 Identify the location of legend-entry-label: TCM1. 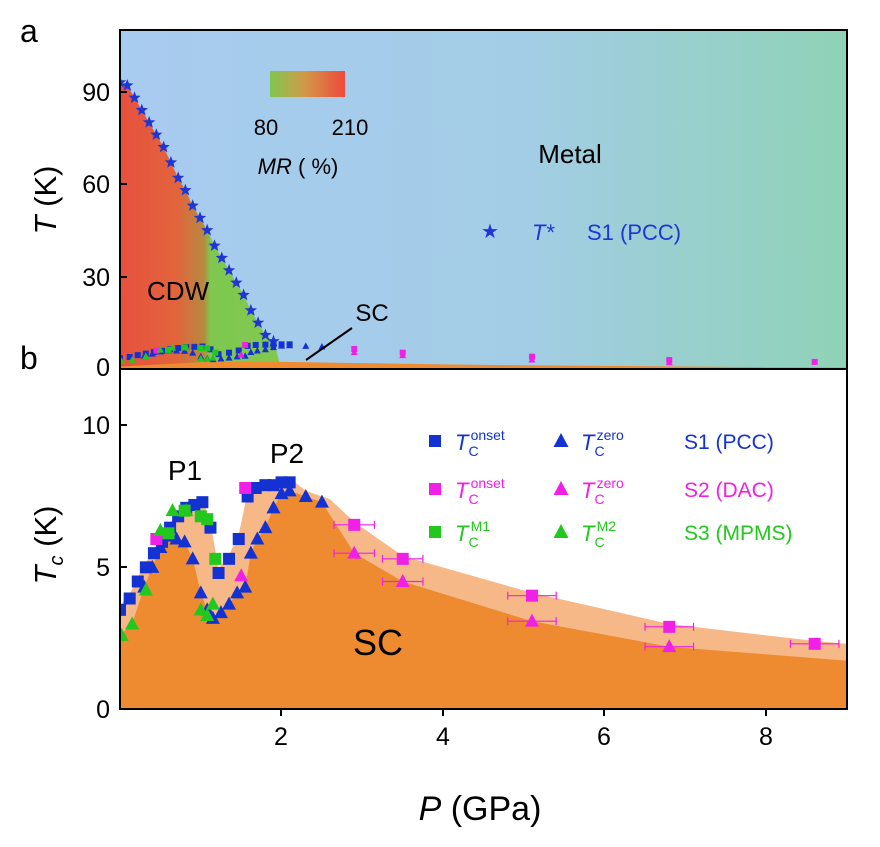
(472, 534).